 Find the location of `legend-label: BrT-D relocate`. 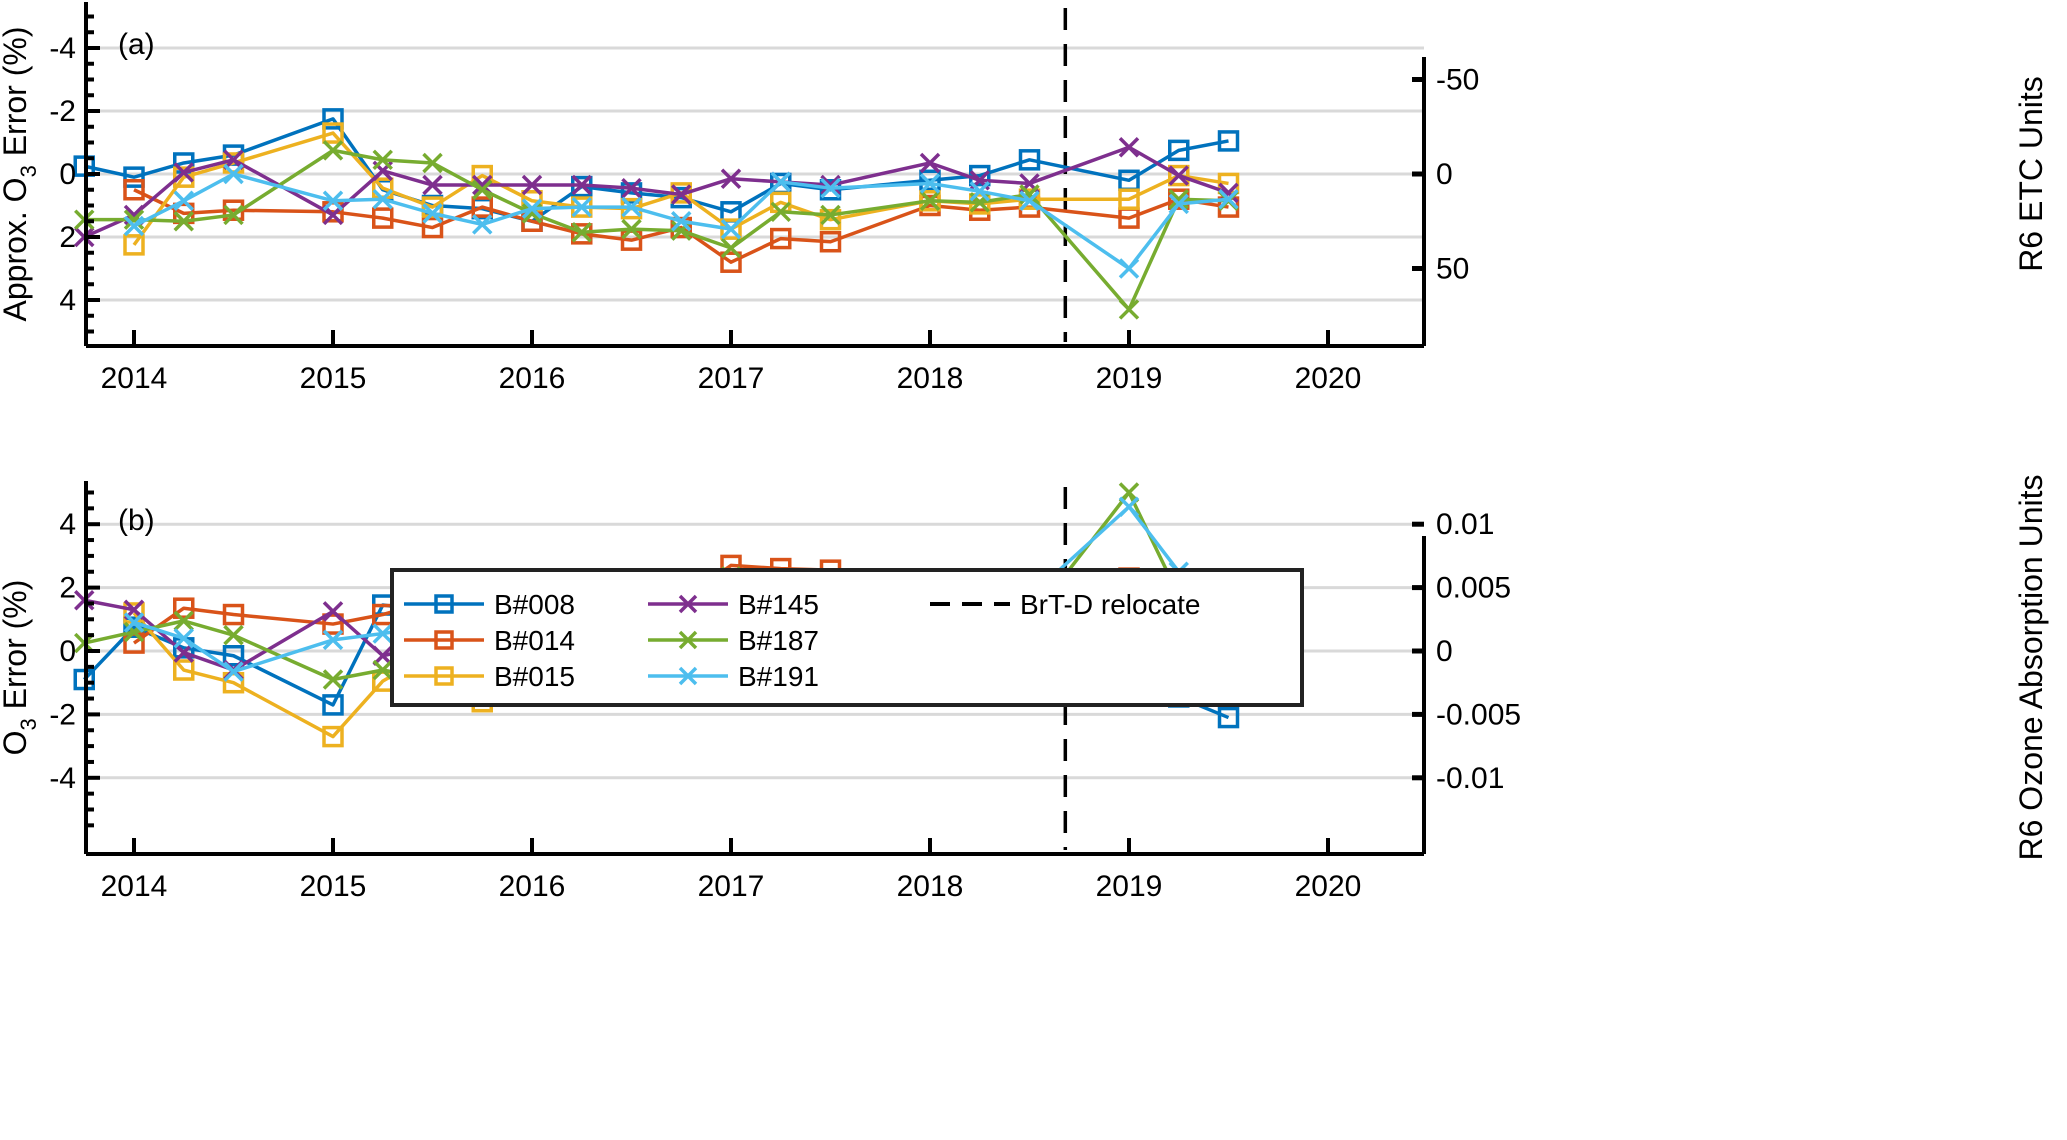

legend-label: BrT-D relocate is located at coordinates (1110, 604).